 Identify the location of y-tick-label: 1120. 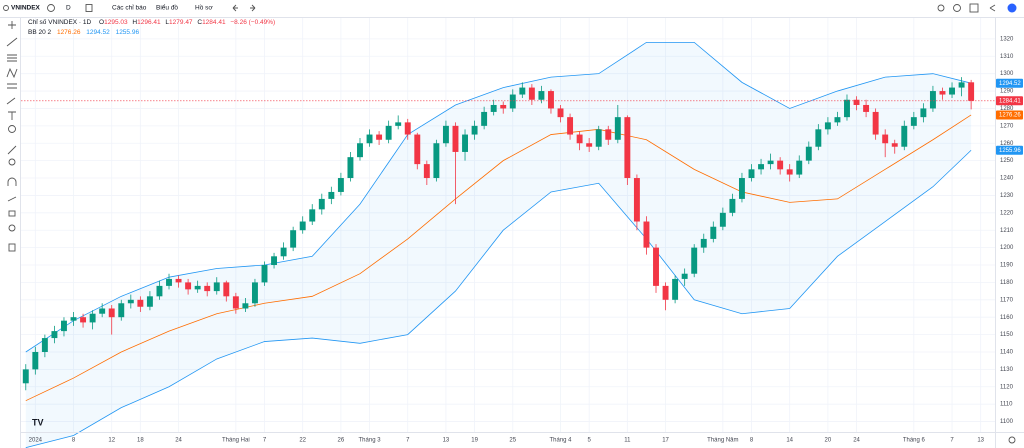
(1007, 387).